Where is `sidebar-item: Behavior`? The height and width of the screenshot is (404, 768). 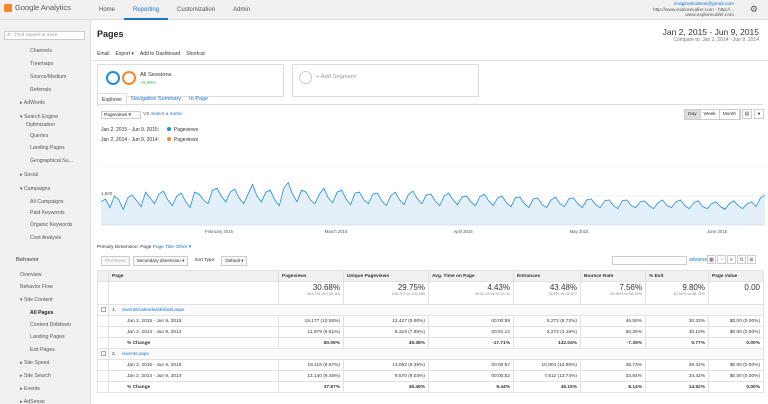 sidebar-item: Behavior is located at coordinates (27, 260).